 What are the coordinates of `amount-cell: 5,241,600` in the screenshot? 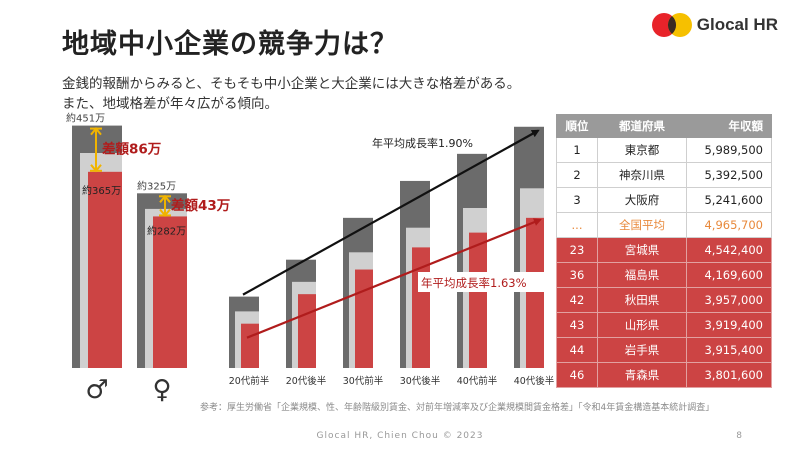 It's located at (729, 200).